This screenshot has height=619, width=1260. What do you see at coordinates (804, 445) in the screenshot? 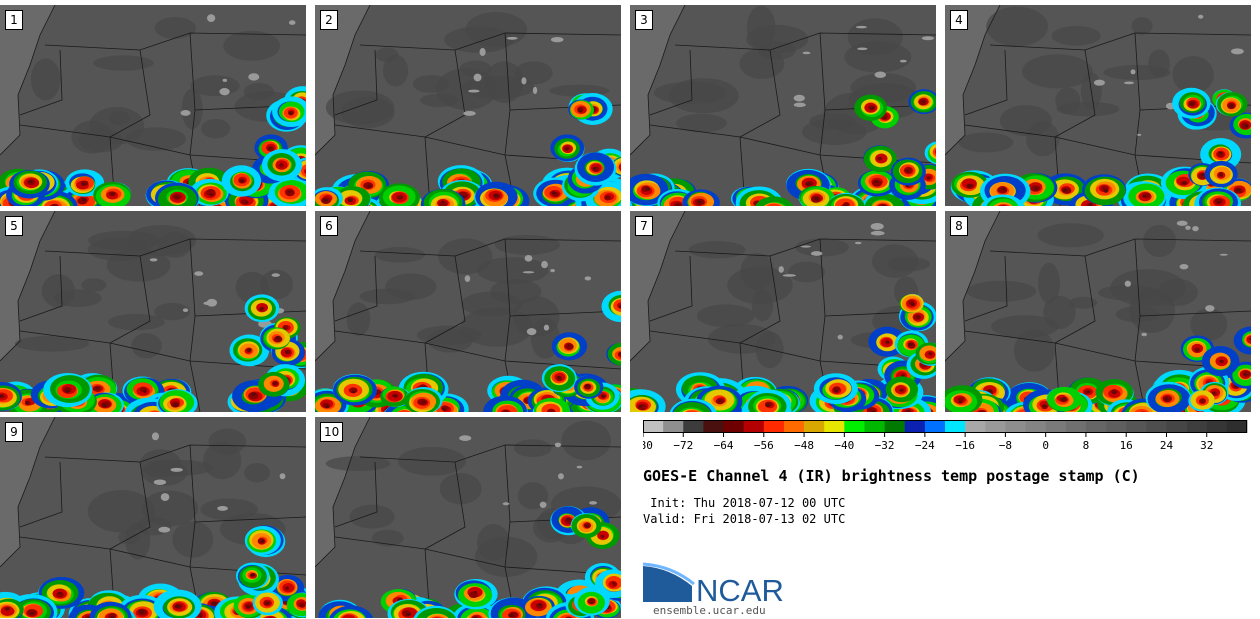
I see `colorbar-tick-label: −48` at bounding box center [804, 445].